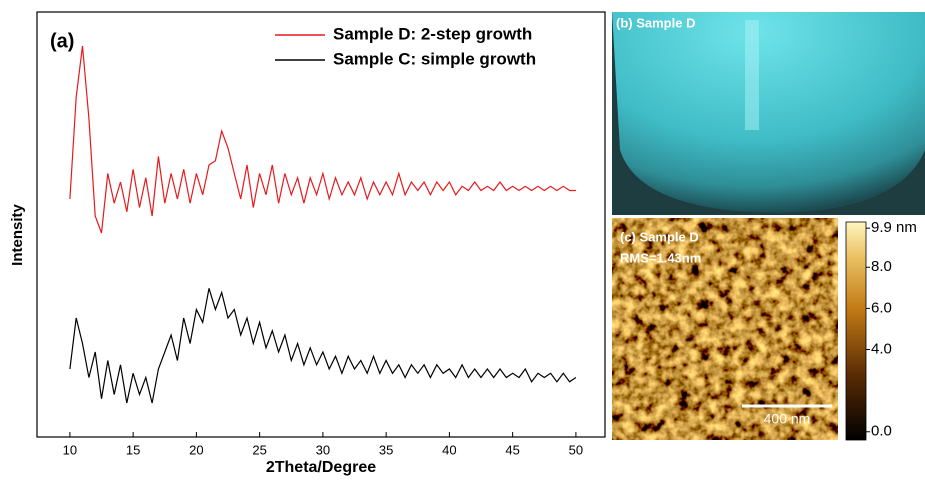 Image resolution: width=925 pixels, height=484 pixels. Describe the element at coordinates (196, 449) in the screenshot. I see `x-tick-label: 20` at that location.